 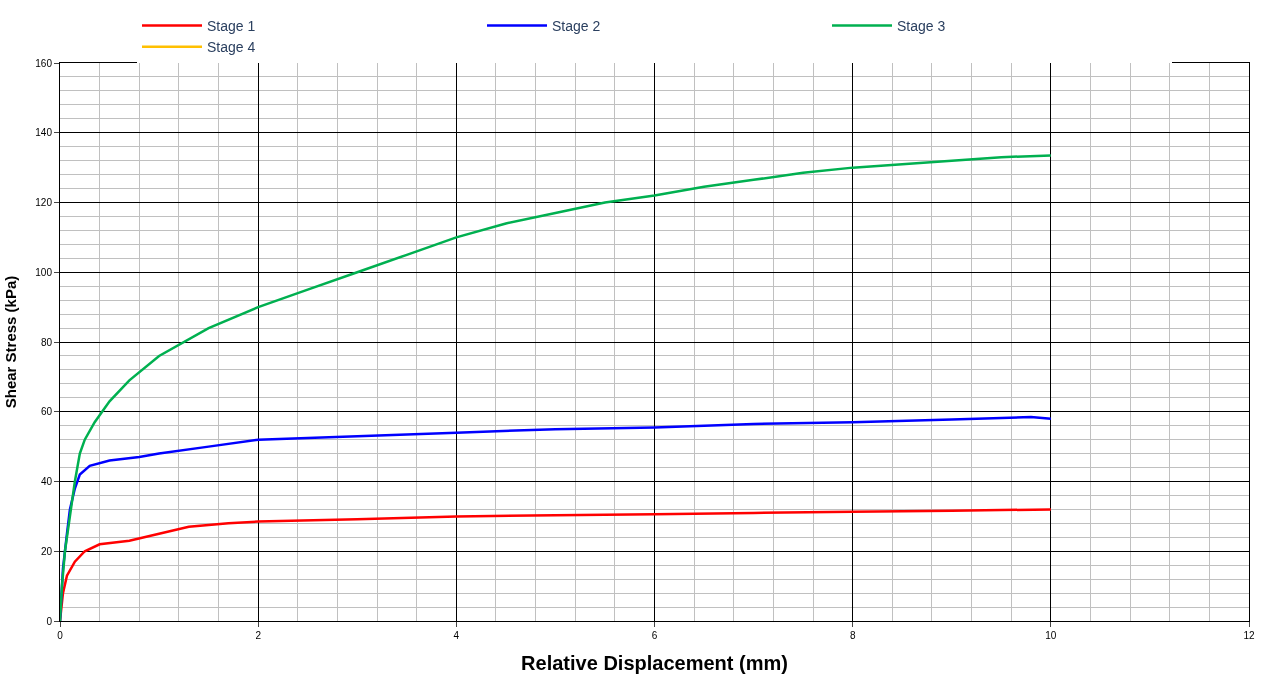 What do you see at coordinates (456, 635) in the screenshot?
I see `x-tick-label: 4` at bounding box center [456, 635].